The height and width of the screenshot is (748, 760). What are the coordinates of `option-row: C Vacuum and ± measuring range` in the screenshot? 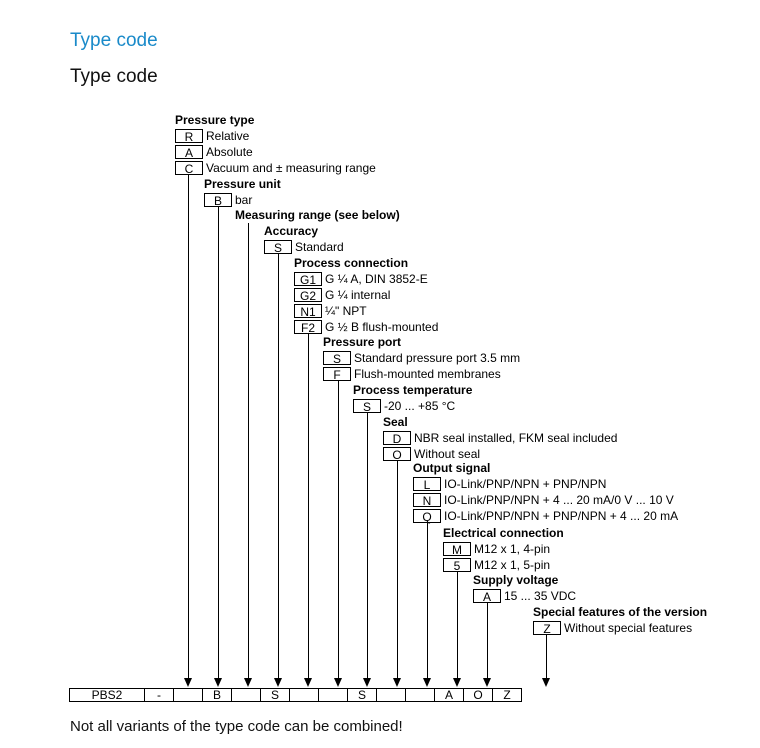 It's located at (275, 168).